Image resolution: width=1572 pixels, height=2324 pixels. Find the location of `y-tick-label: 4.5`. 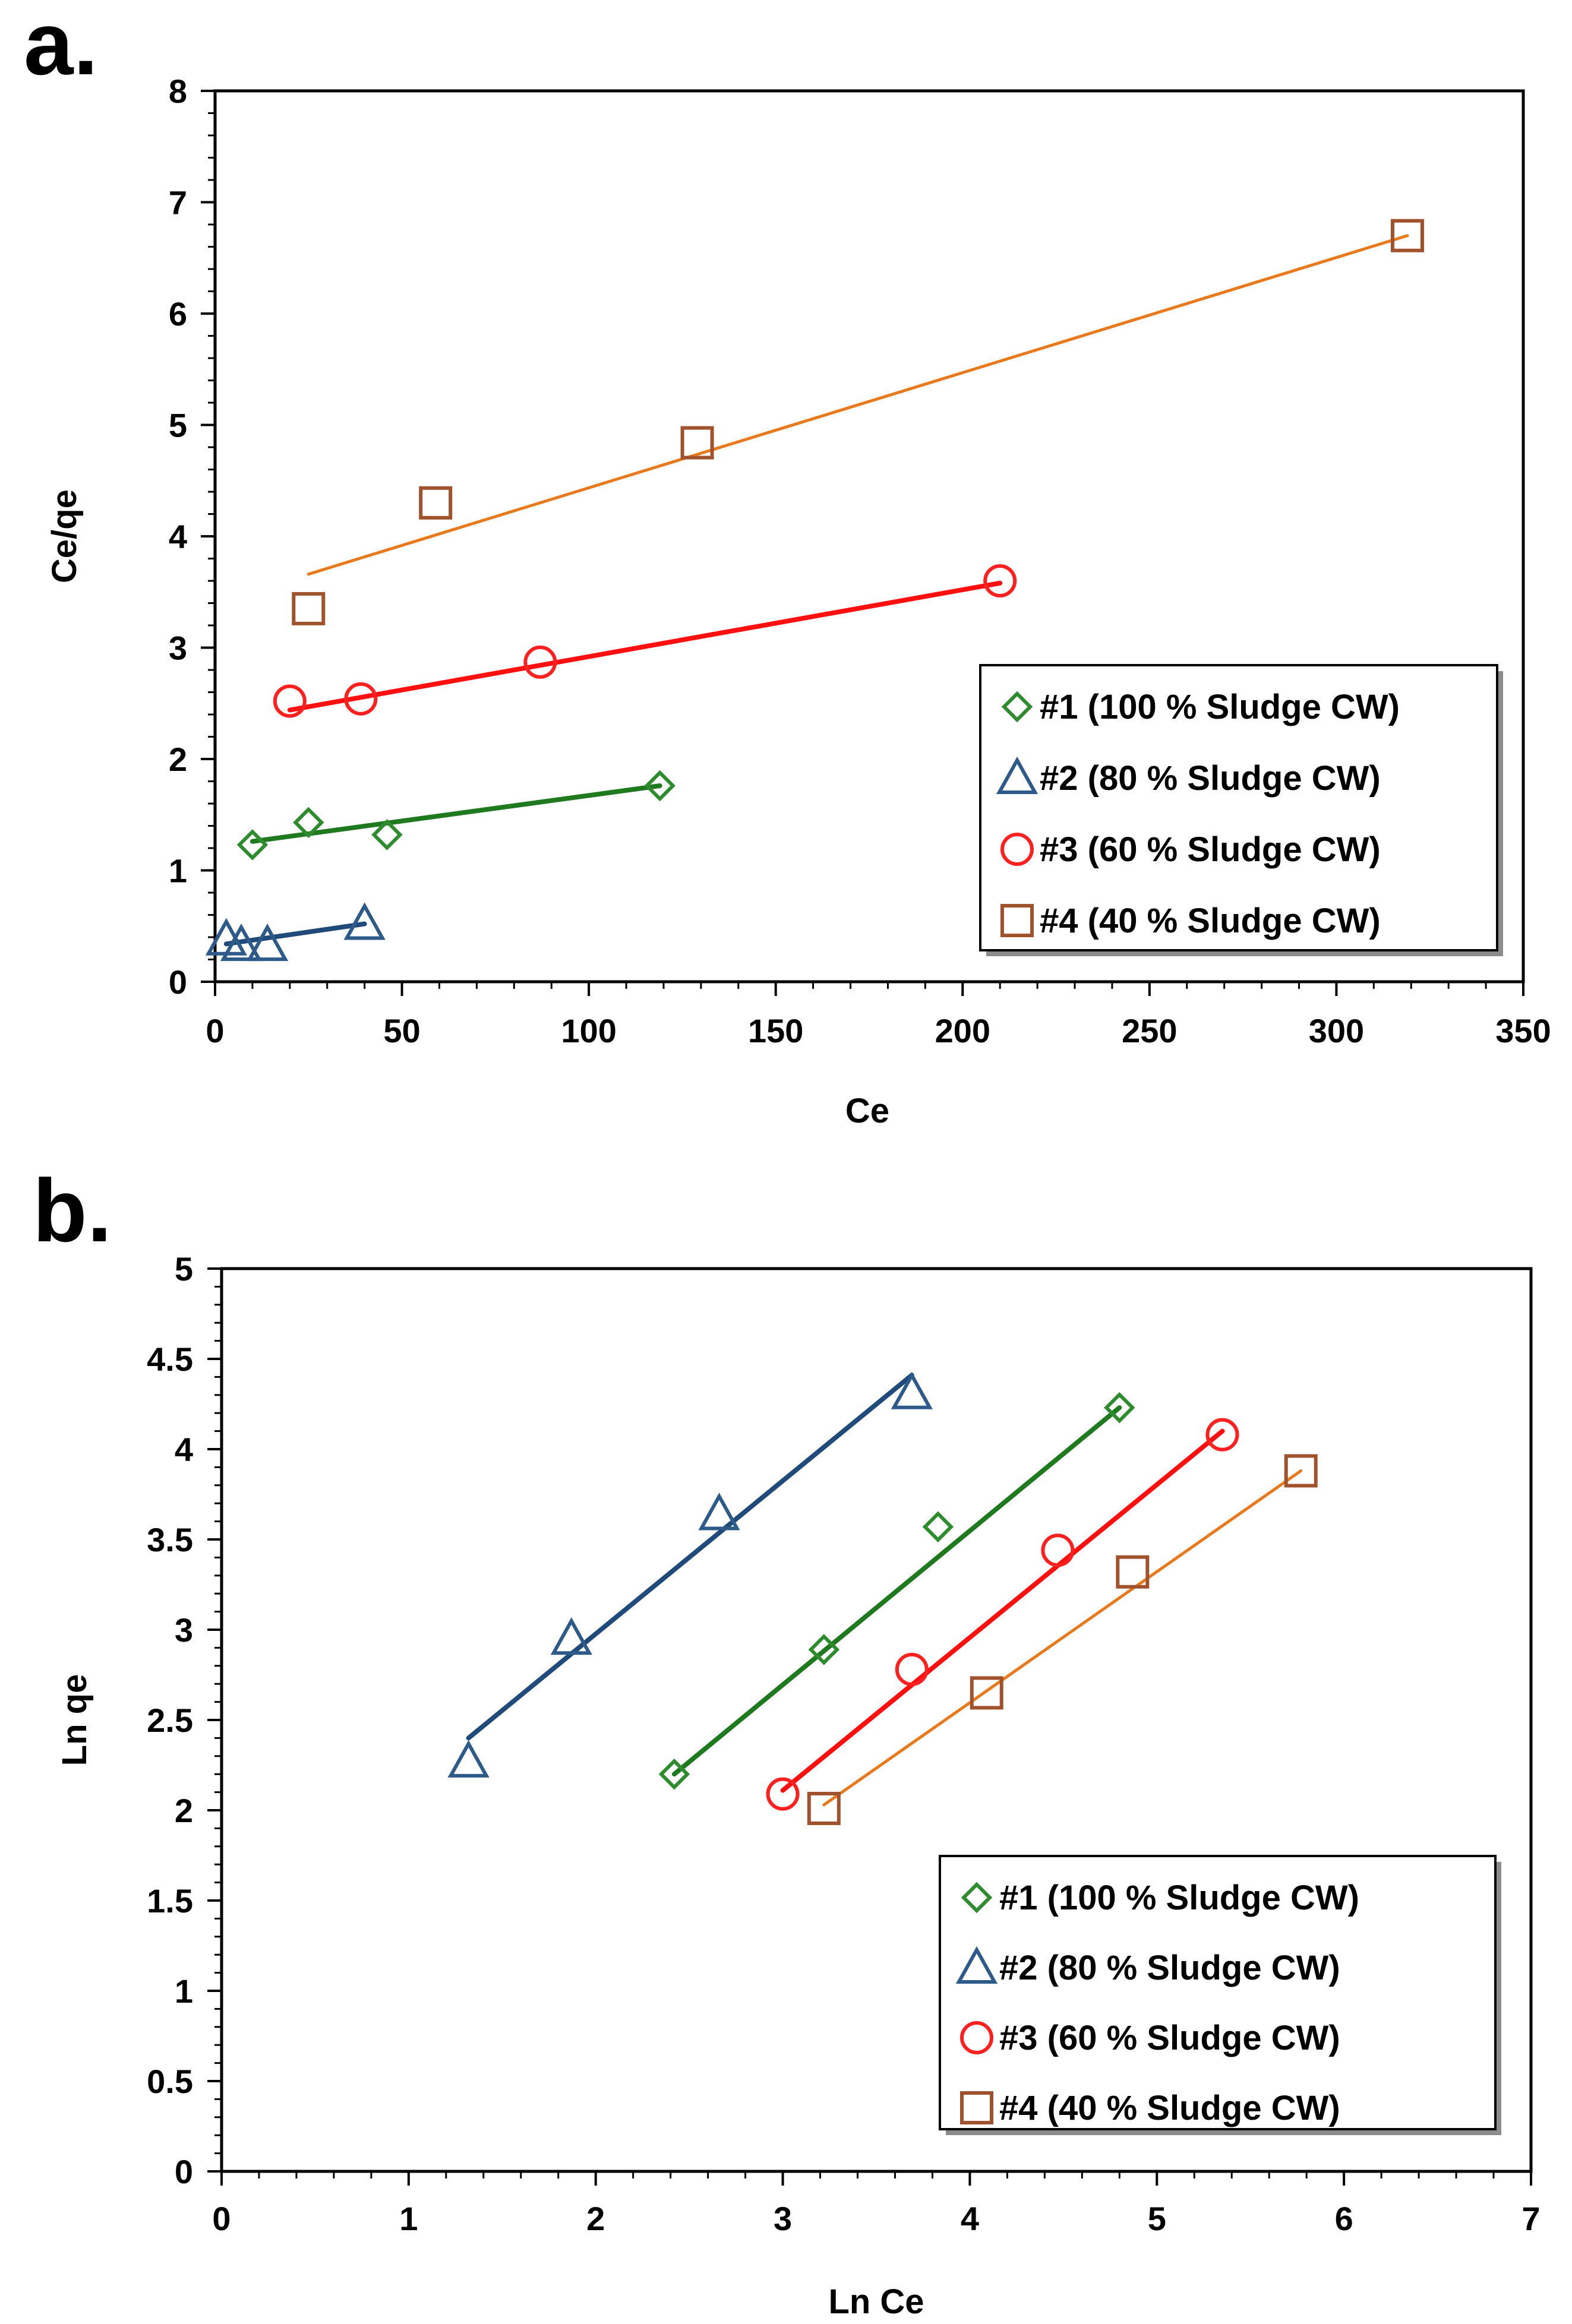

y-tick-label: 4.5 is located at coordinates (170, 1359).